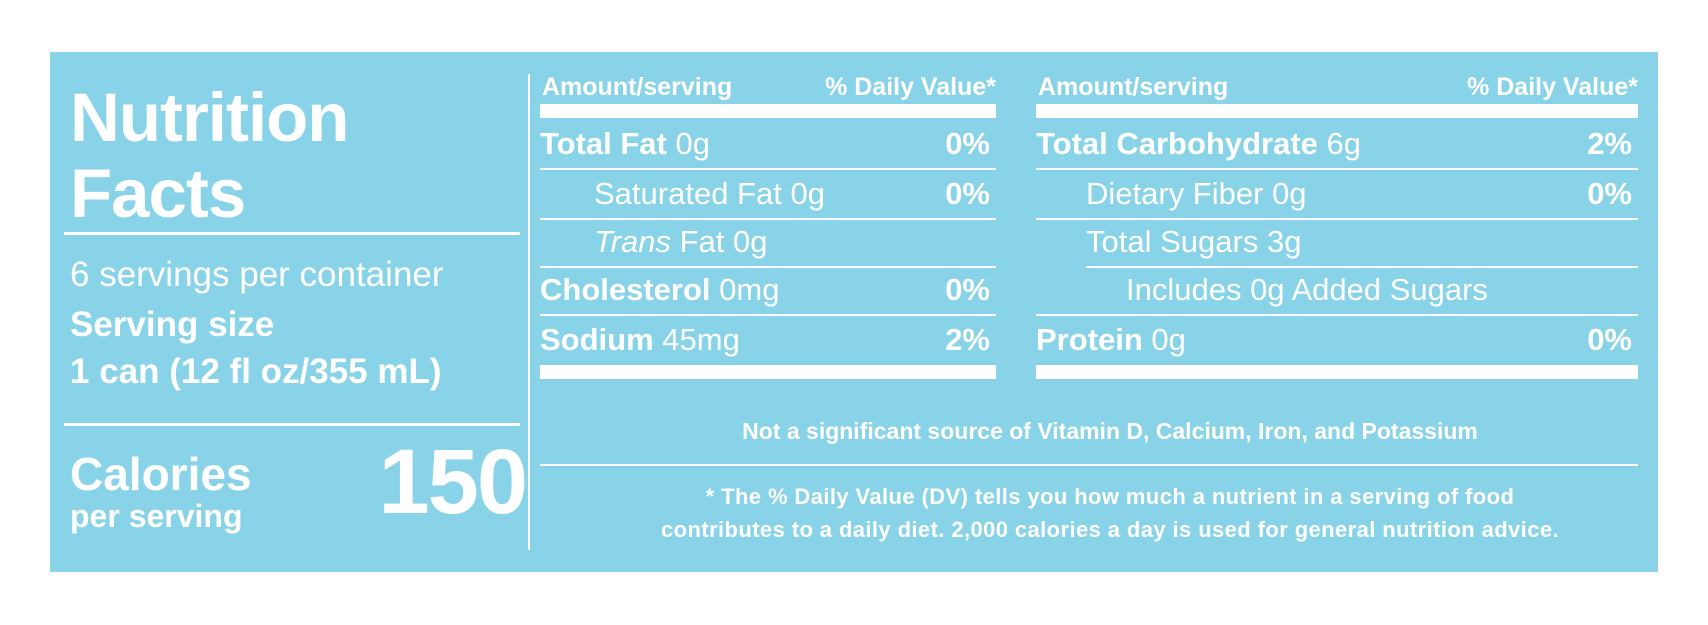 This screenshot has height=625, width=1708. What do you see at coordinates (172, 324) in the screenshot?
I see `serving-size-label: Serving size` at bounding box center [172, 324].